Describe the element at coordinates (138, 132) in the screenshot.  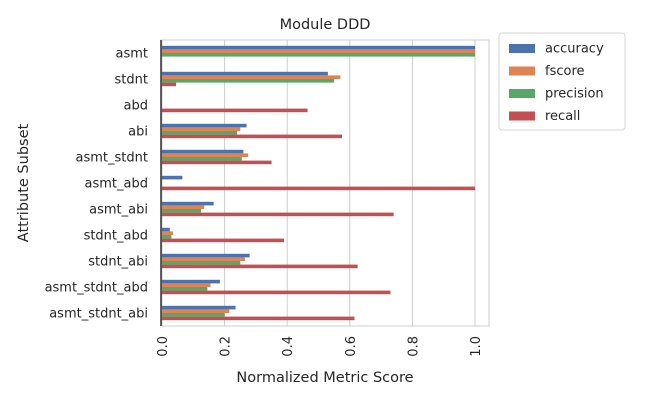
I see `y-tick-label: abi` at that location.